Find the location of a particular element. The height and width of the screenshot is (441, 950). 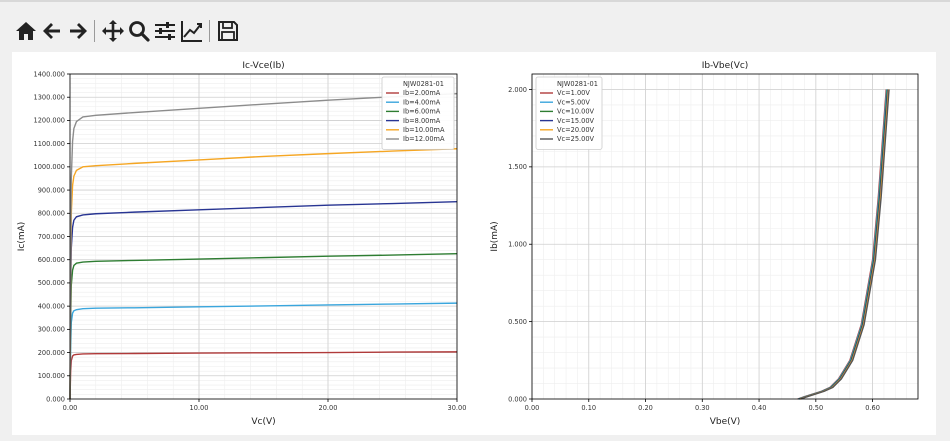

edit-axes-icon is located at coordinates (191, 31).